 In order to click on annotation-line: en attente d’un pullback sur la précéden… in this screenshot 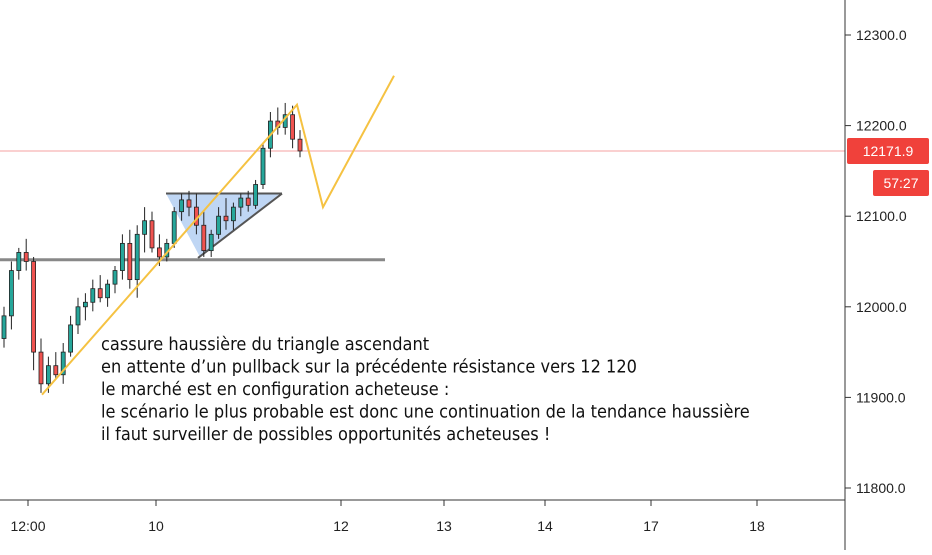, I will do `click(369, 367)`.